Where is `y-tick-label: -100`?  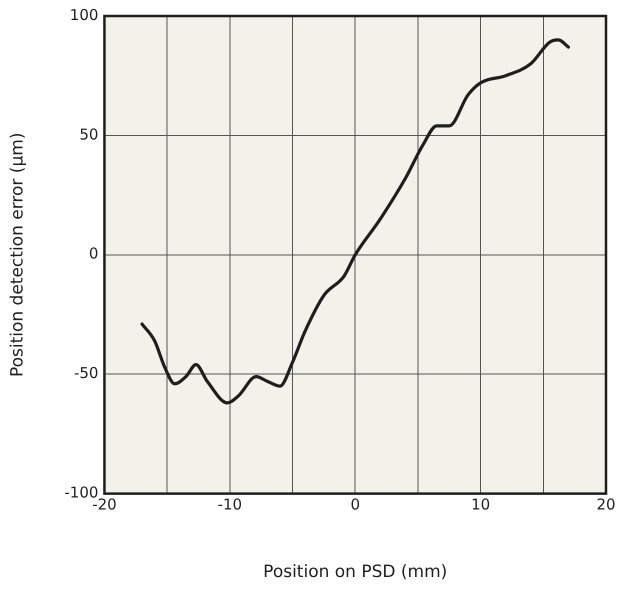 y-tick-label: -100 is located at coordinates (81, 492).